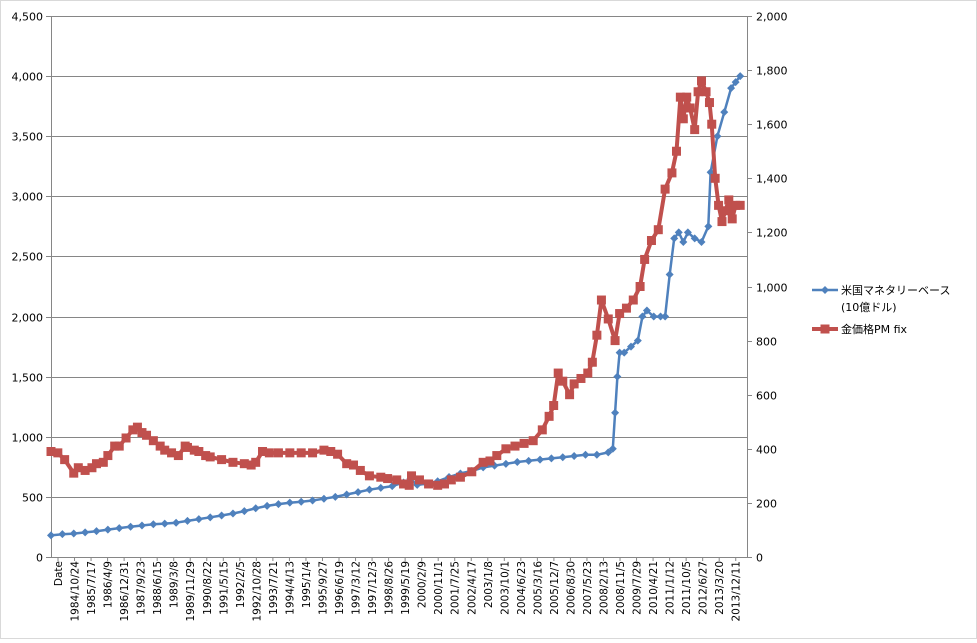  Describe the element at coordinates (654, 588) in the screenshot. I see `x-tick-label: 2010/4/21` at that location.